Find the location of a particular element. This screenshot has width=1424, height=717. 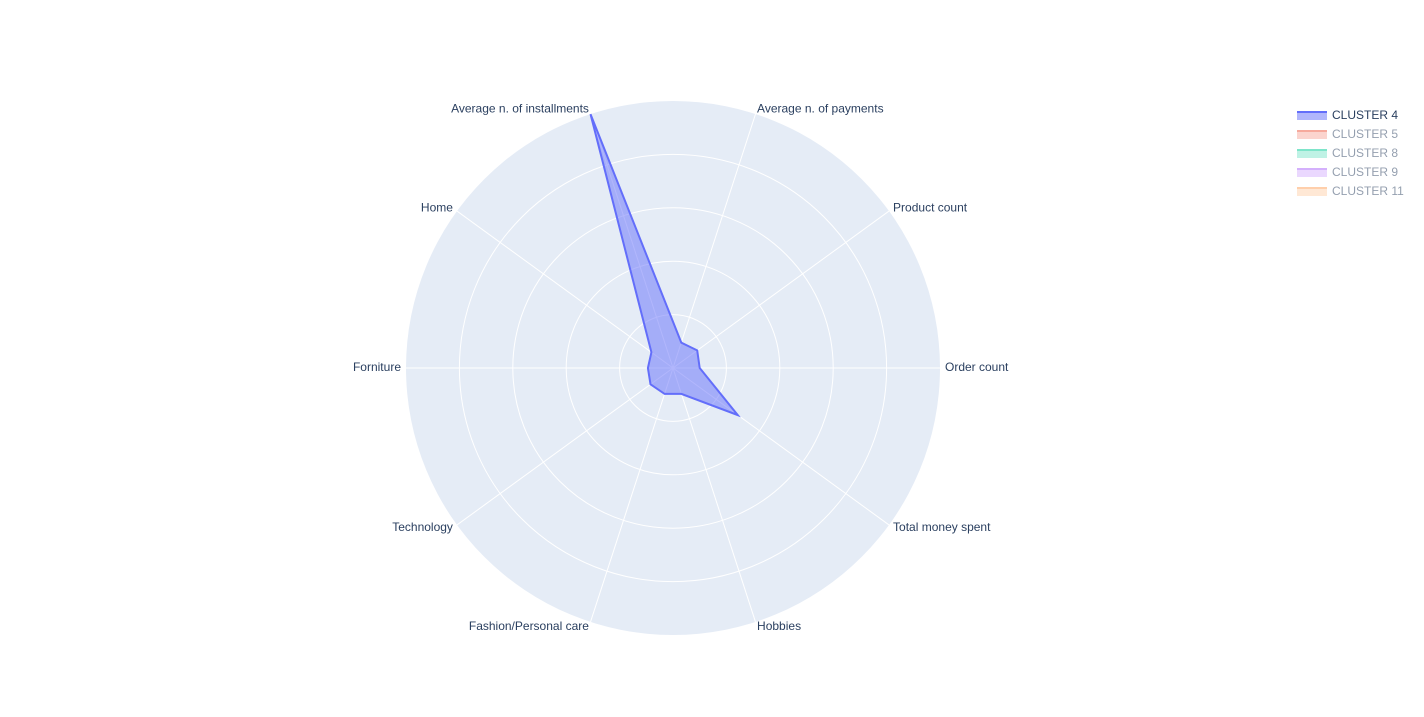

legend-label: CLUSTER 8 is located at coordinates (1365, 153).